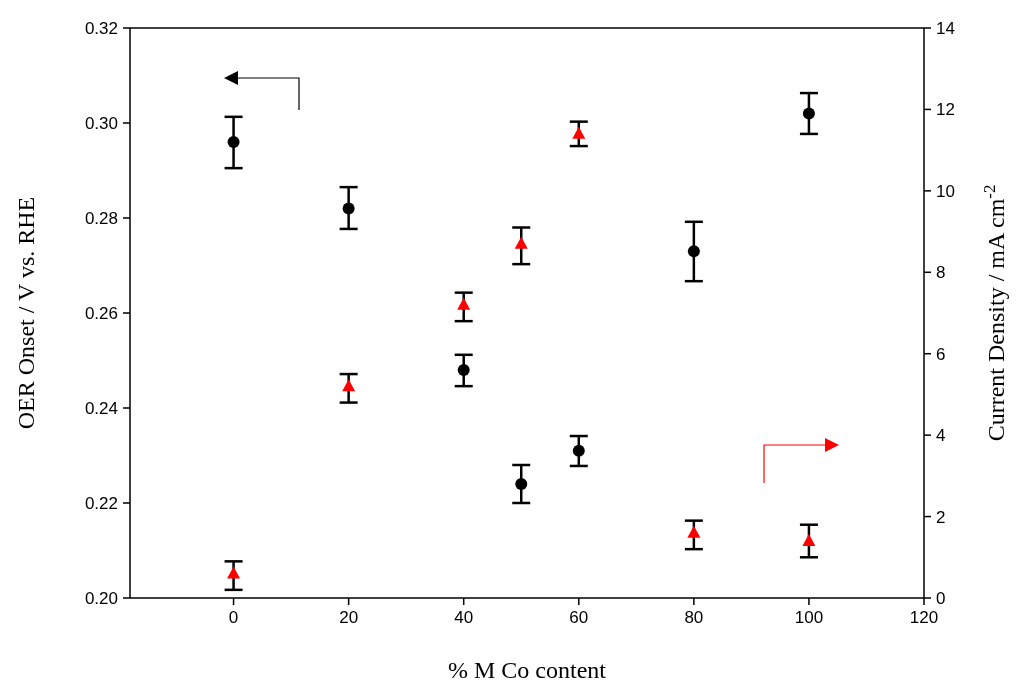  What do you see at coordinates (101, 408) in the screenshot?
I see `y-tick-label: 0.24` at bounding box center [101, 408].